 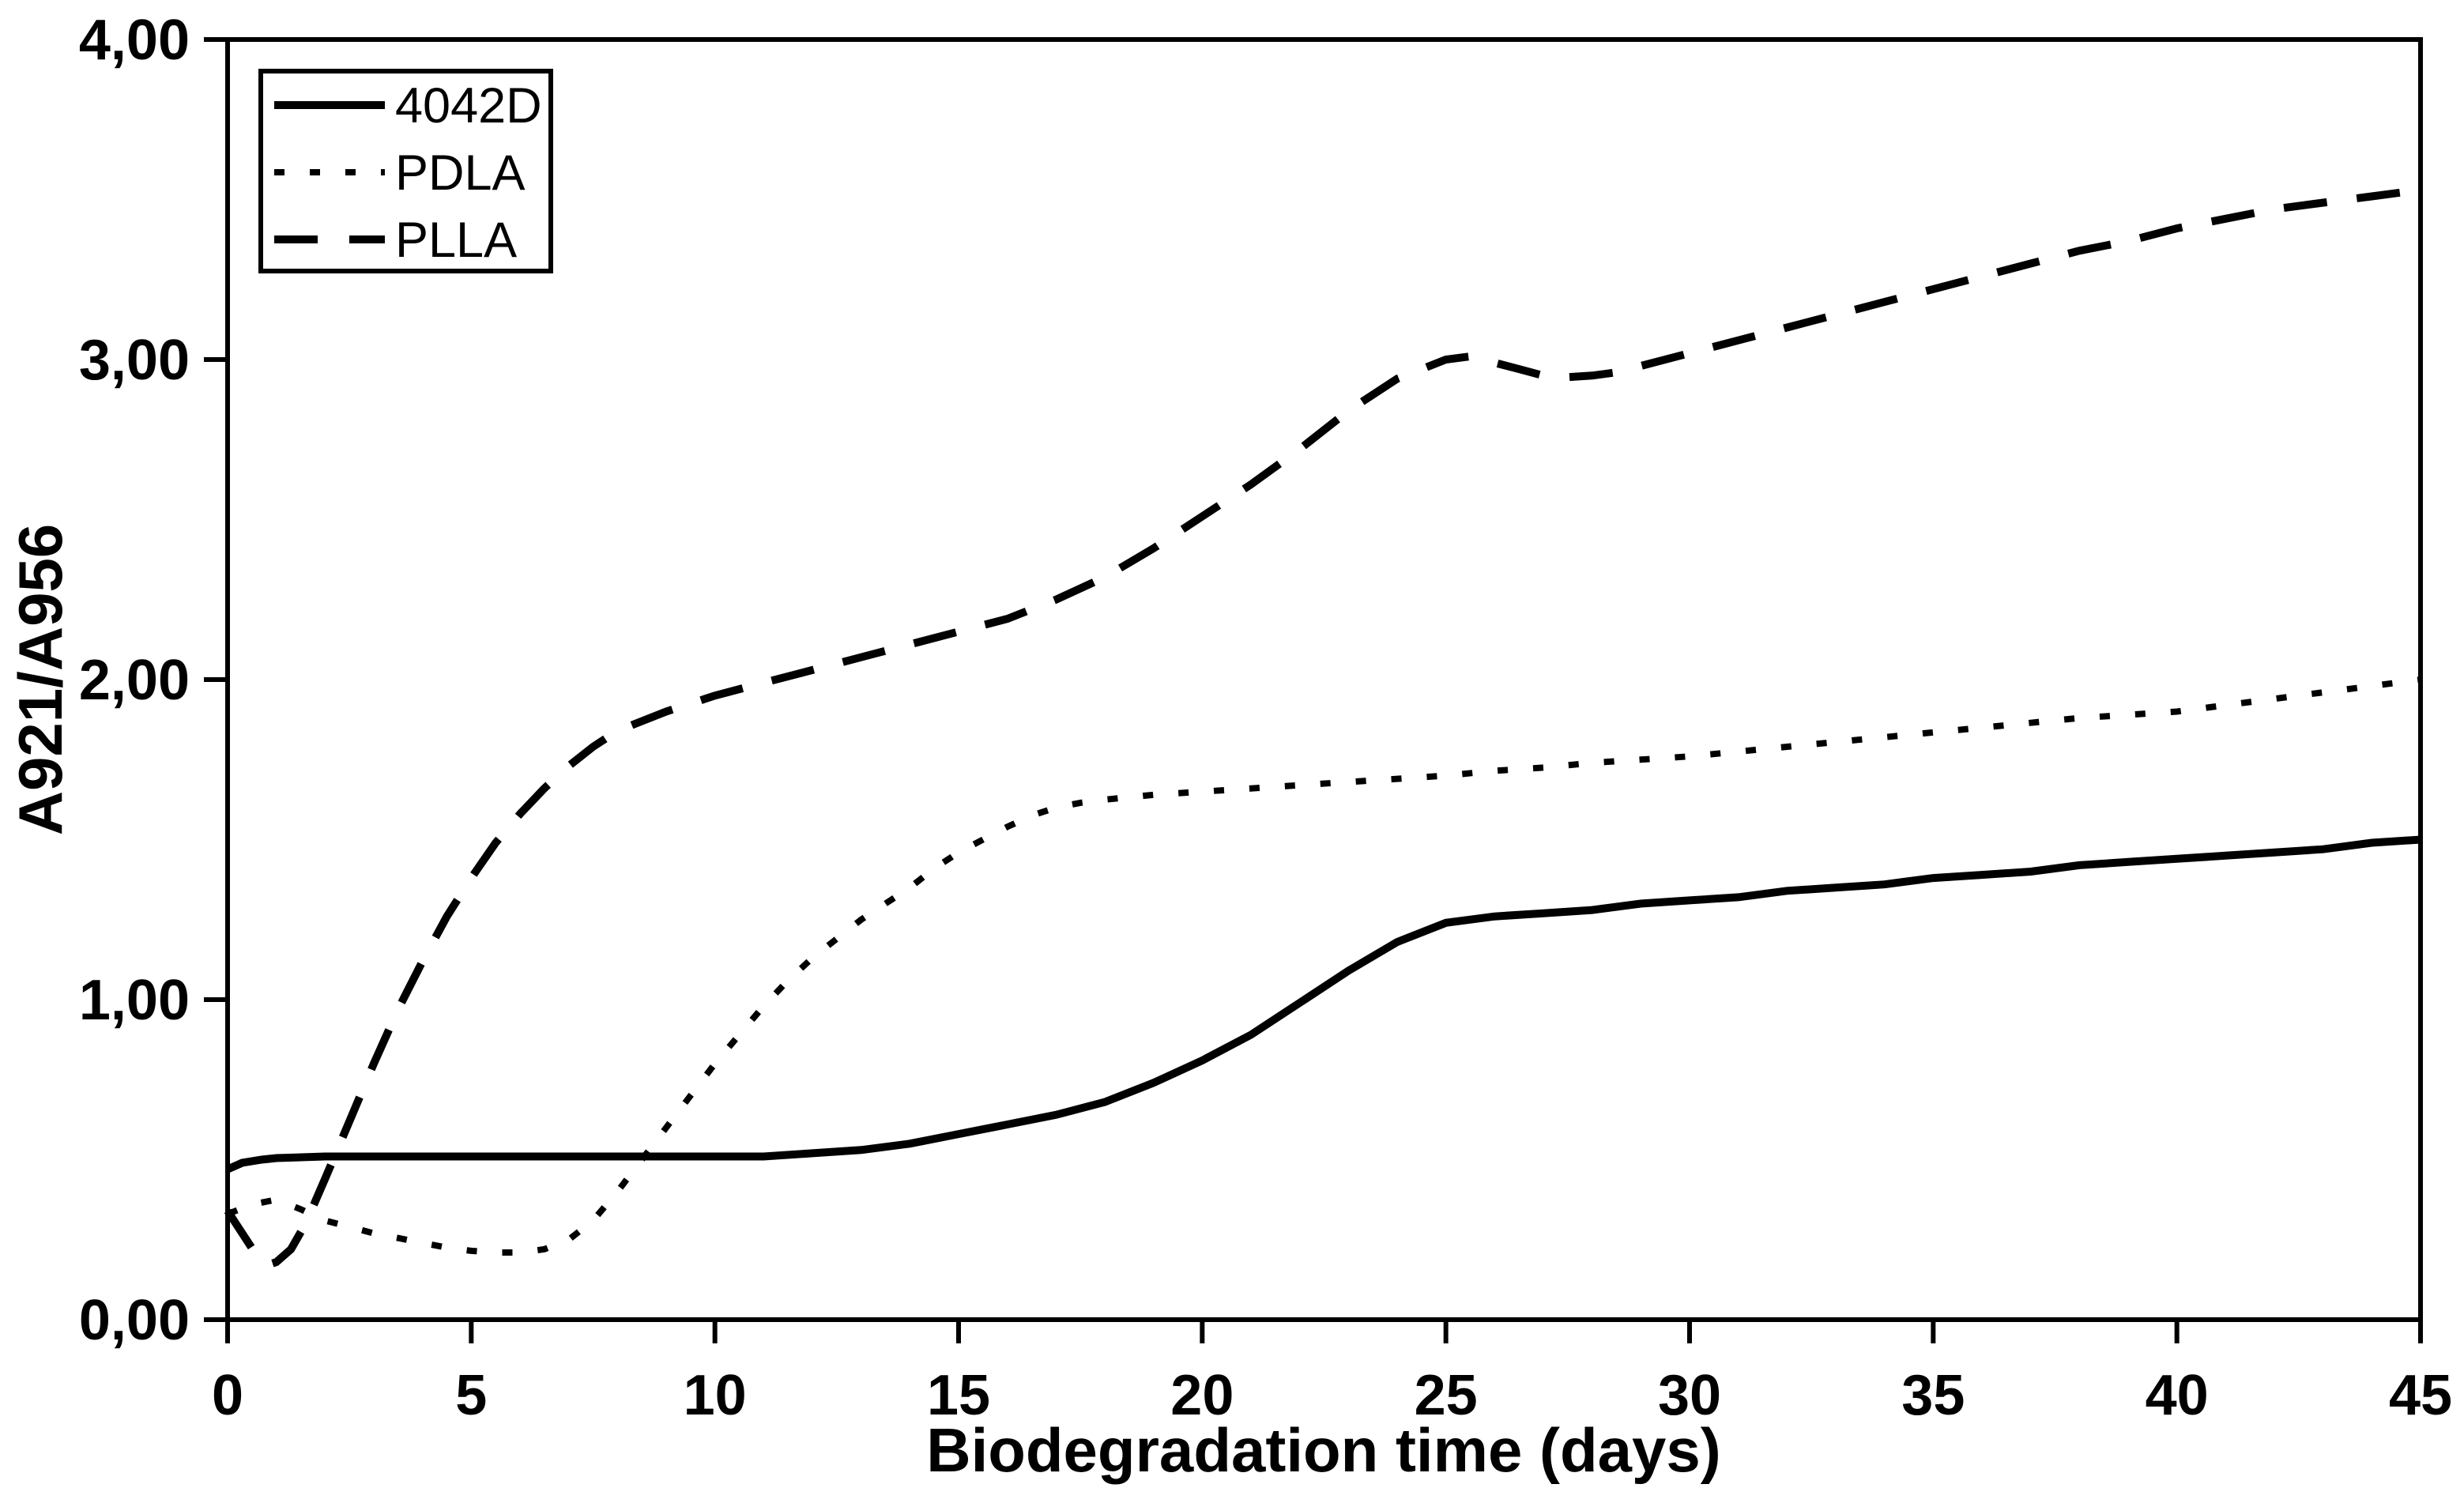 What do you see at coordinates (134, 1000) in the screenshot?
I see `y-tick-label: 1,00` at bounding box center [134, 1000].